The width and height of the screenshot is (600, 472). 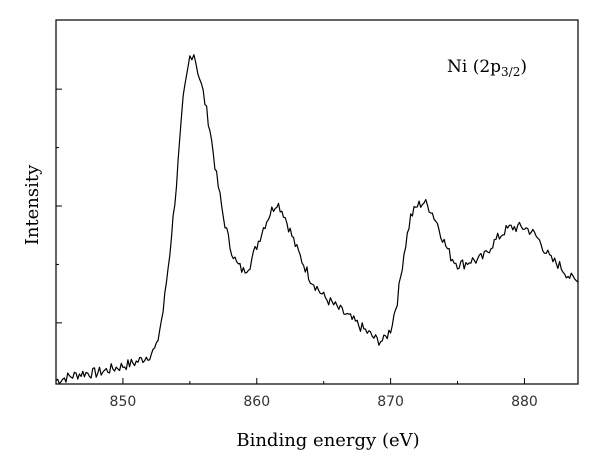 What do you see at coordinates (523, 67) in the screenshot?
I see `annotation-close: )` at bounding box center [523, 67].